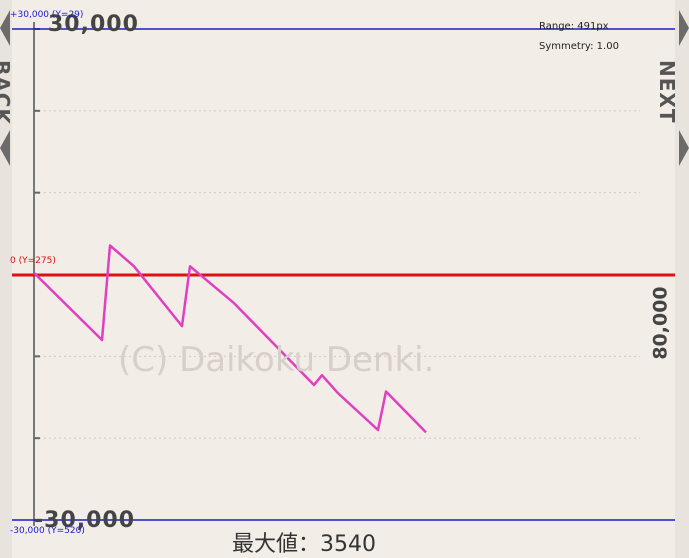 The image size is (689, 558). What do you see at coordinates (574, 26) in the screenshot?
I see `range-info: Range: 491px` at bounding box center [574, 26].